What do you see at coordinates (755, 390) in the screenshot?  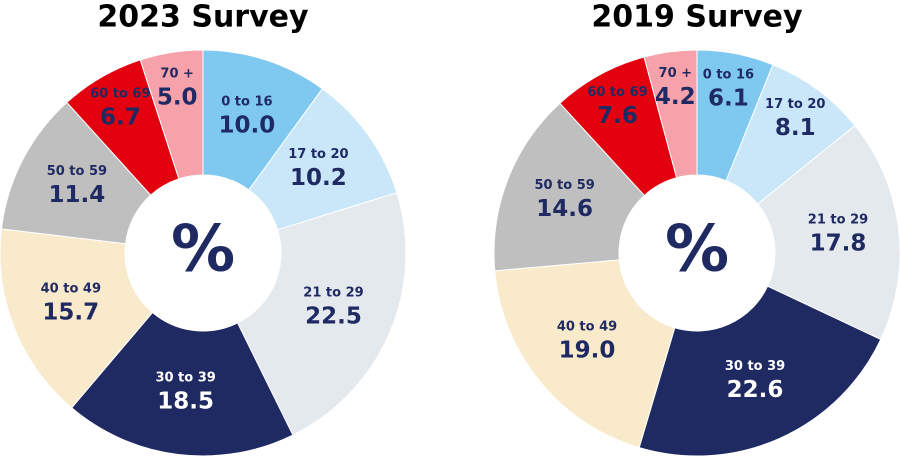 I see `value-label: 22.6` at bounding box center [755, 390].